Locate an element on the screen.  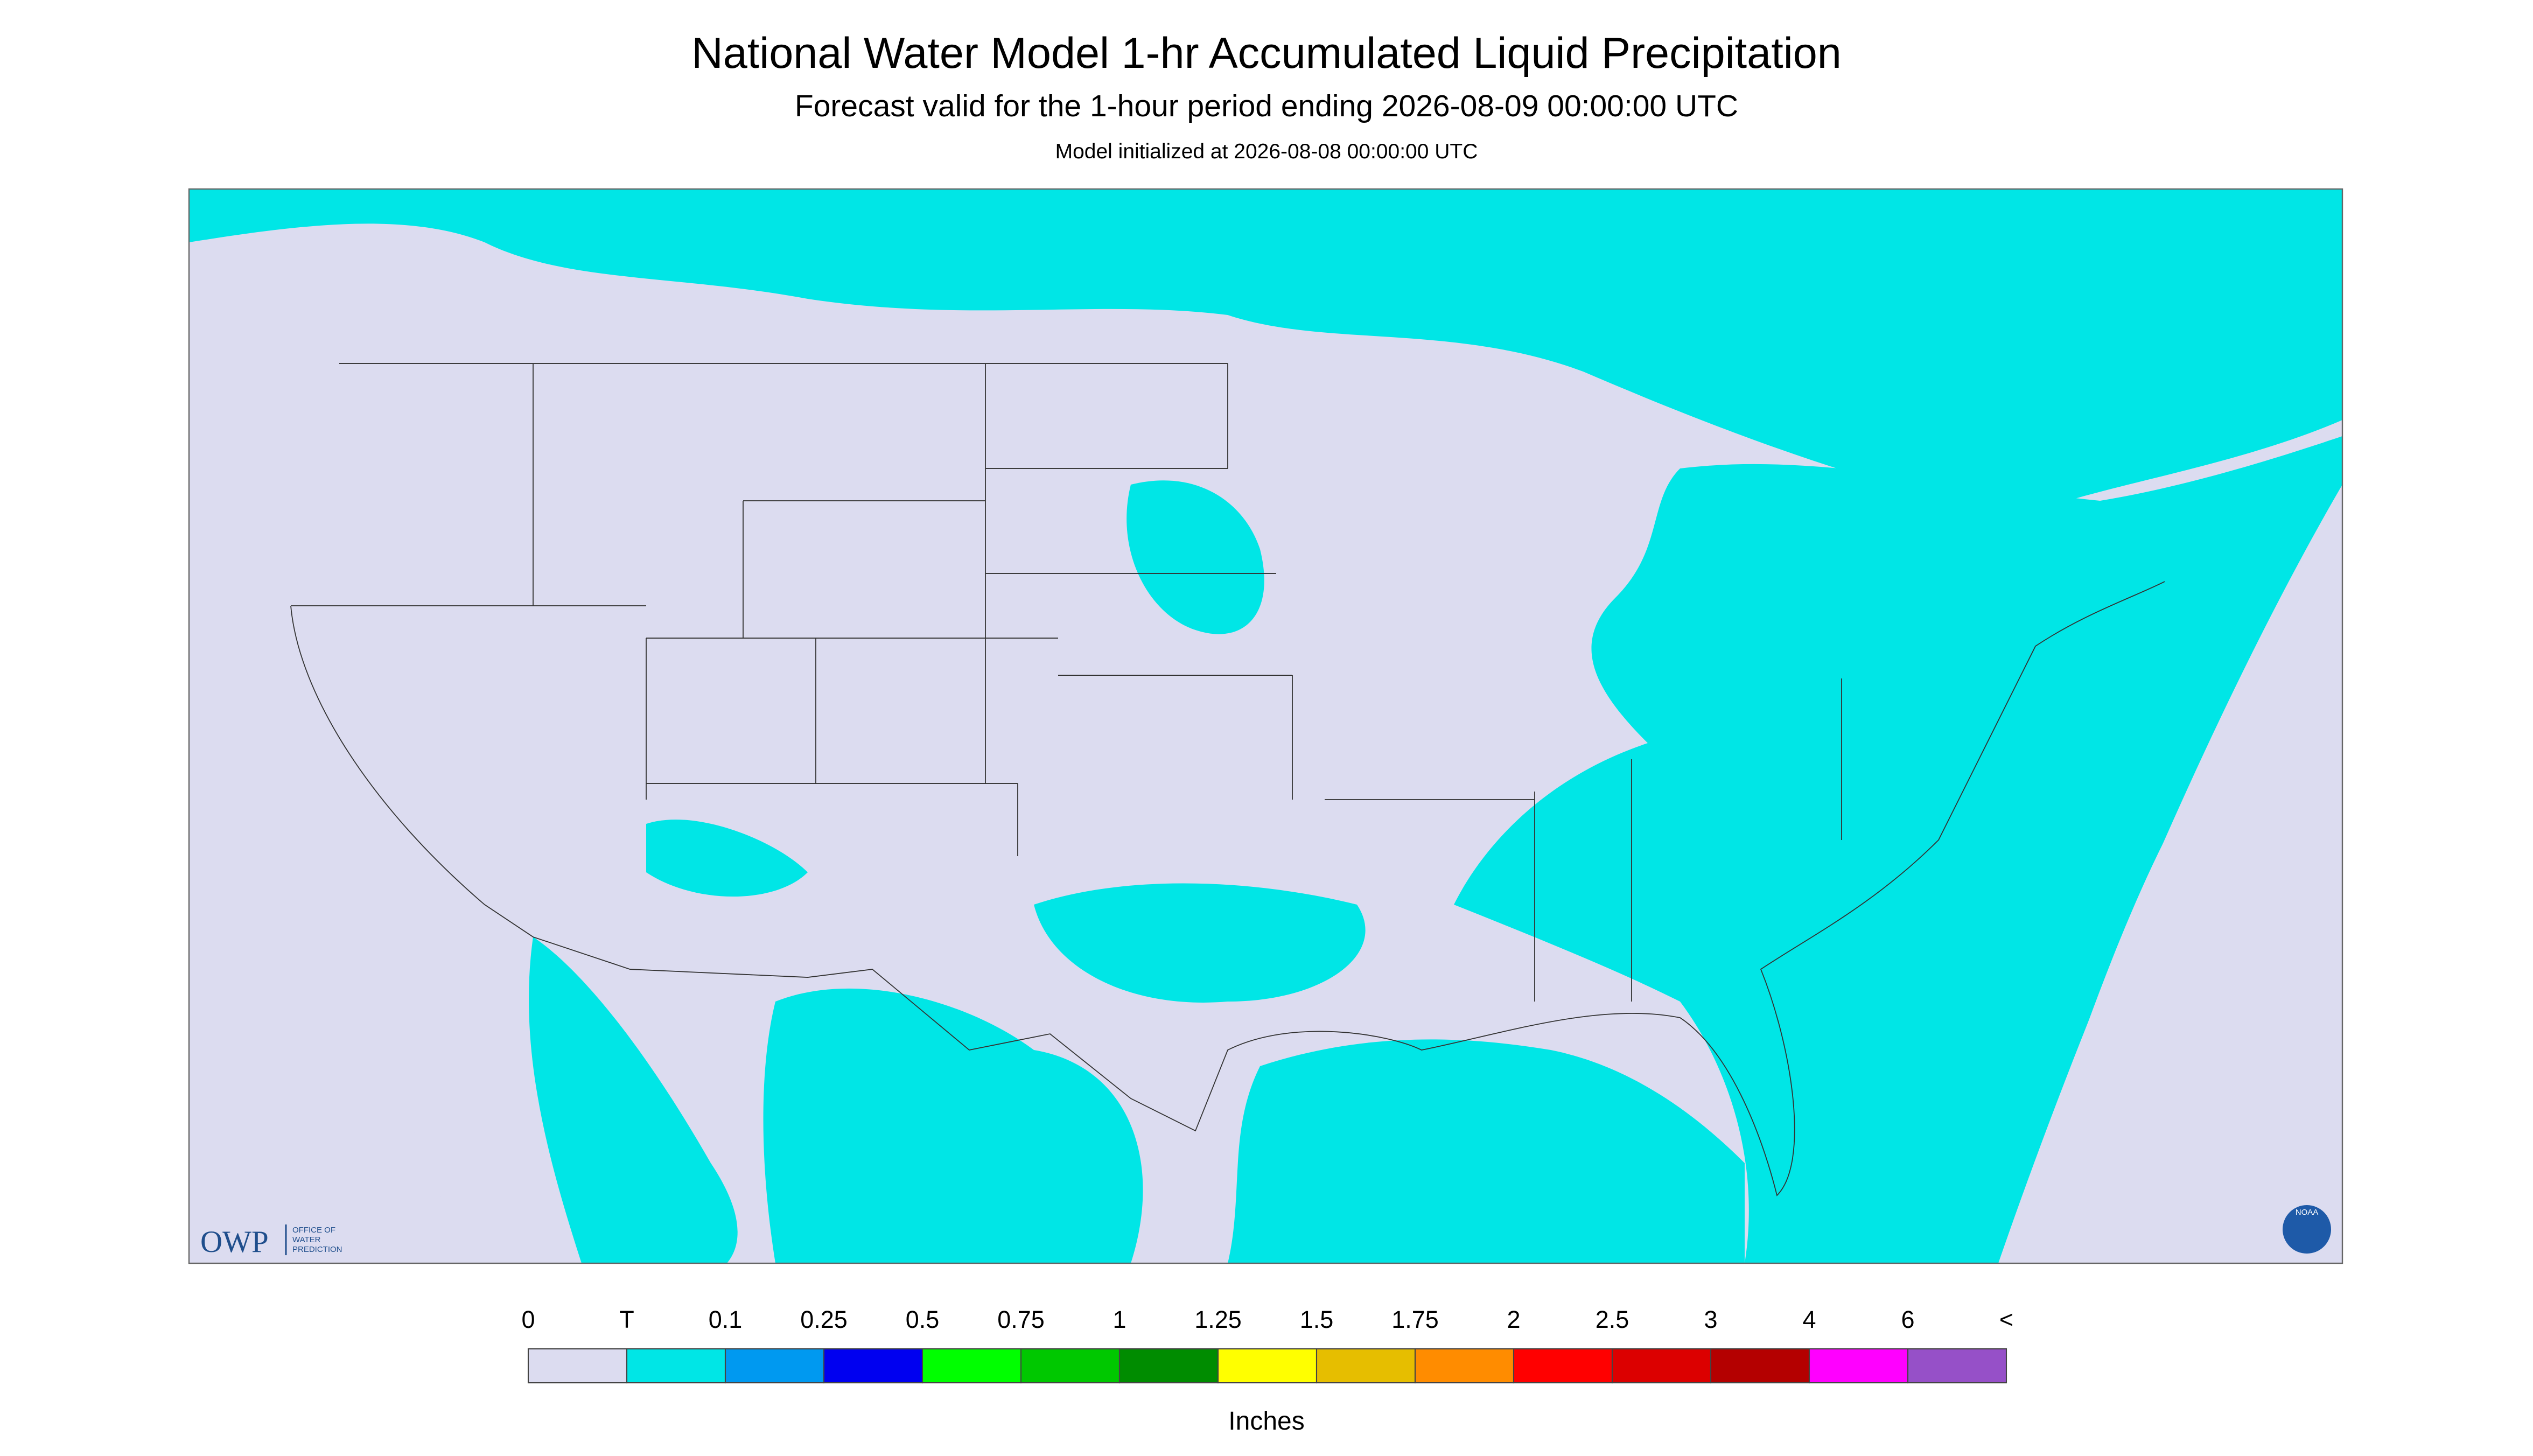
precip-south is located at coordinates (1200, 943).